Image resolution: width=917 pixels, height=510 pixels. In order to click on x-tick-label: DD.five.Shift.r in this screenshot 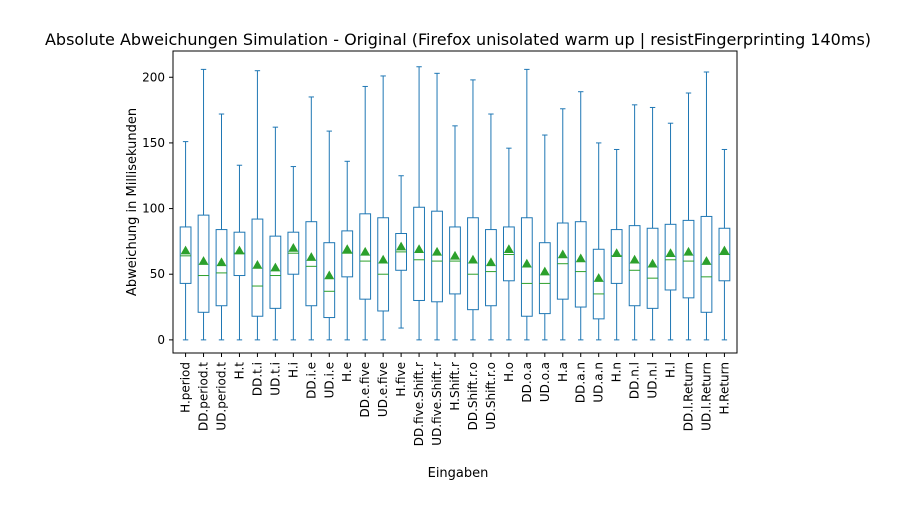, I will do `click(419, 404)`.